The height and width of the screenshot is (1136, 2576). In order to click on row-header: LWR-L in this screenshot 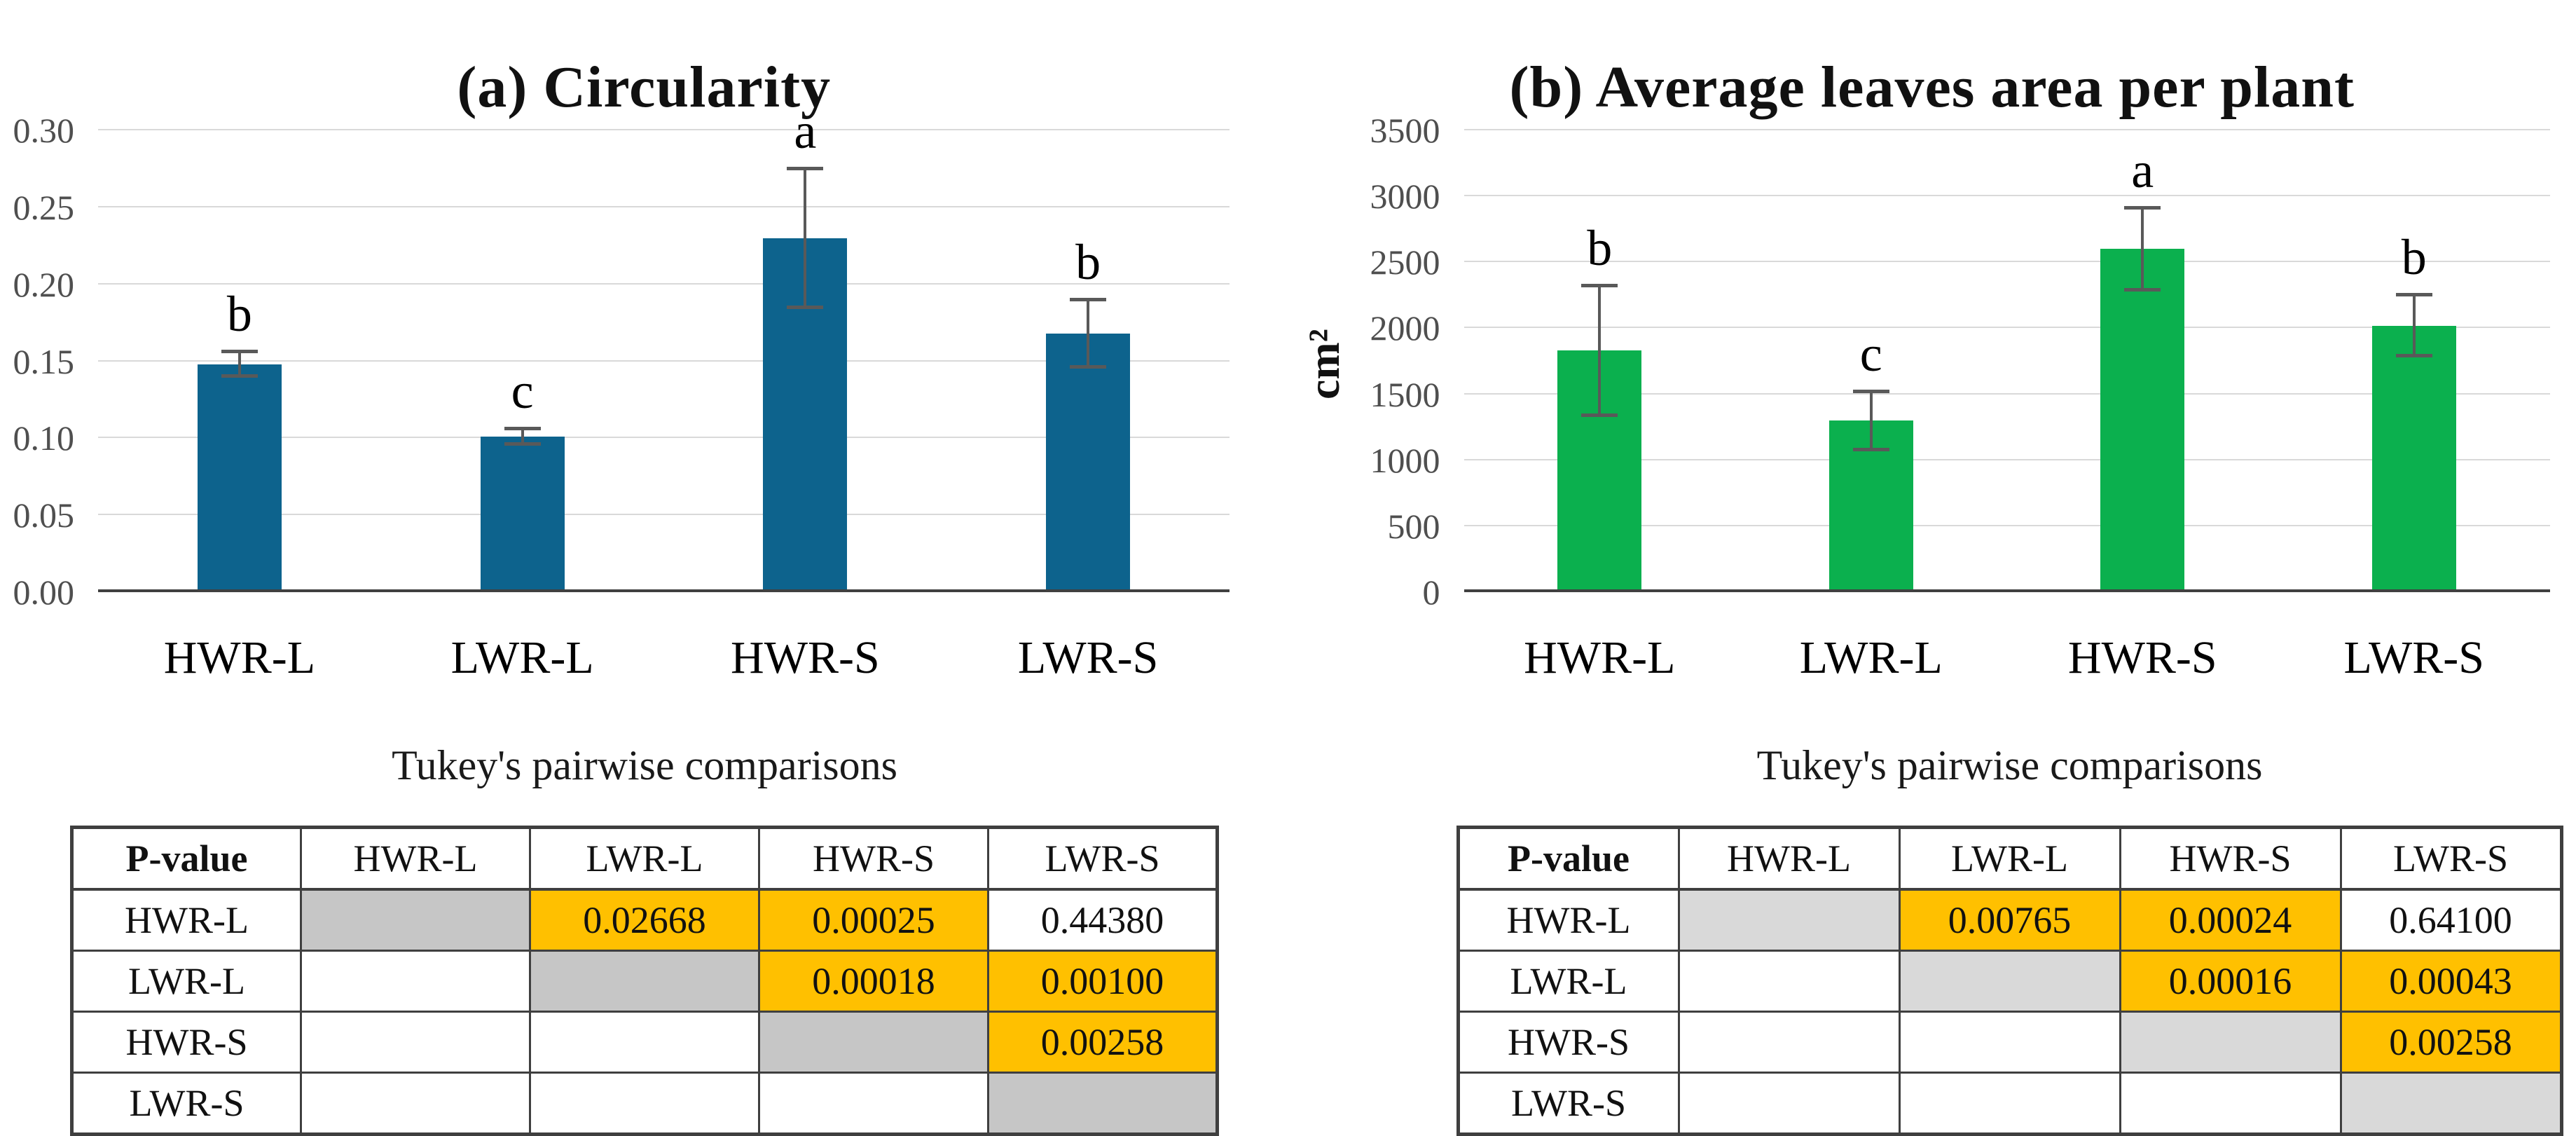, I will do `click(186, 981)`.